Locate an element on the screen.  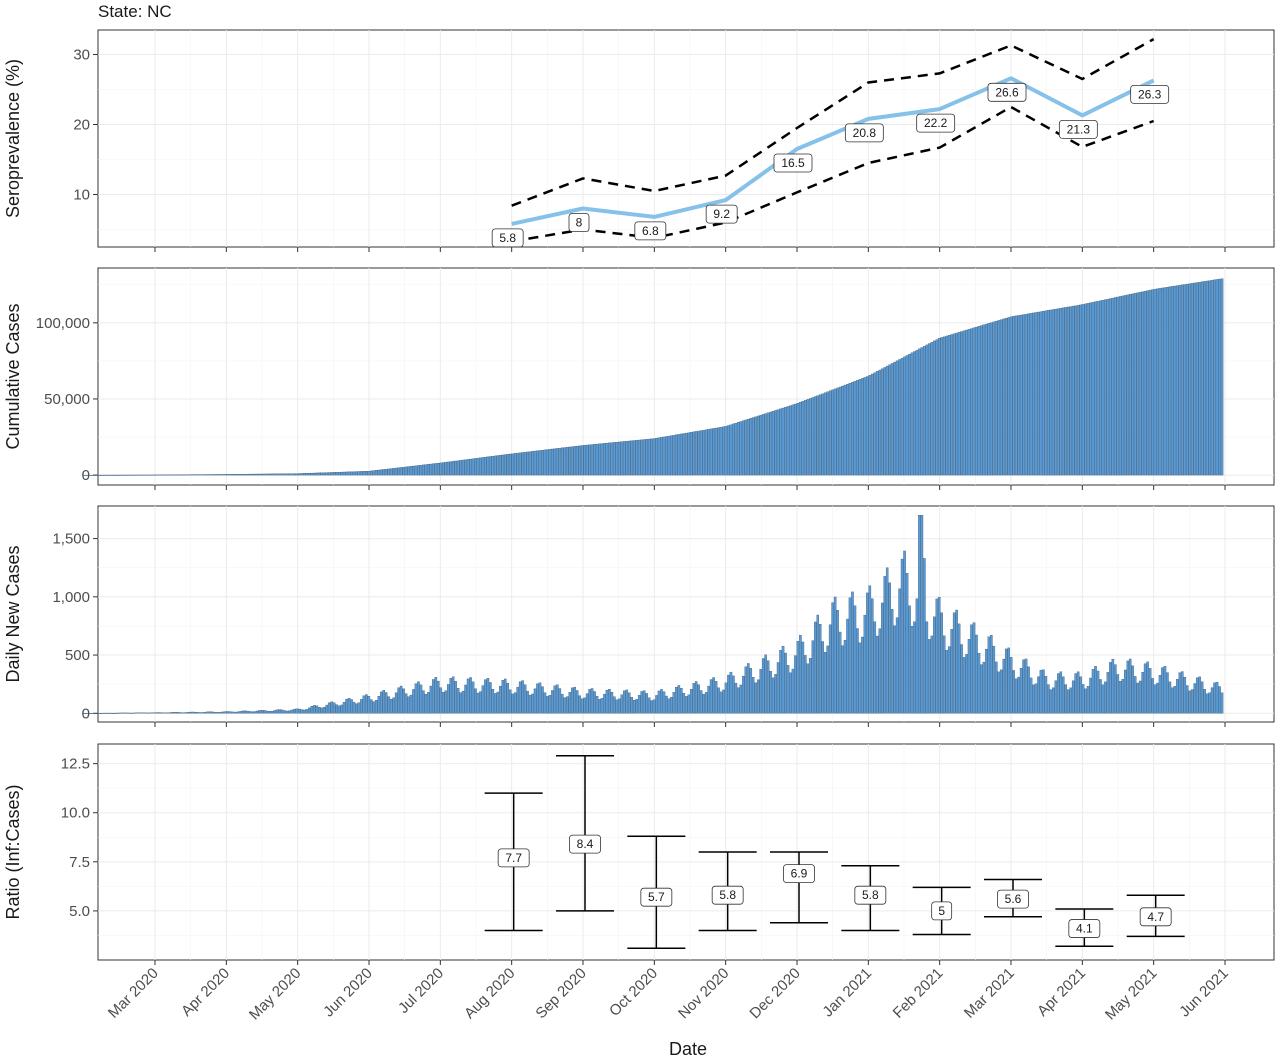
y-axis-title: Cumulative Cases is located at coordinates (13, 376).